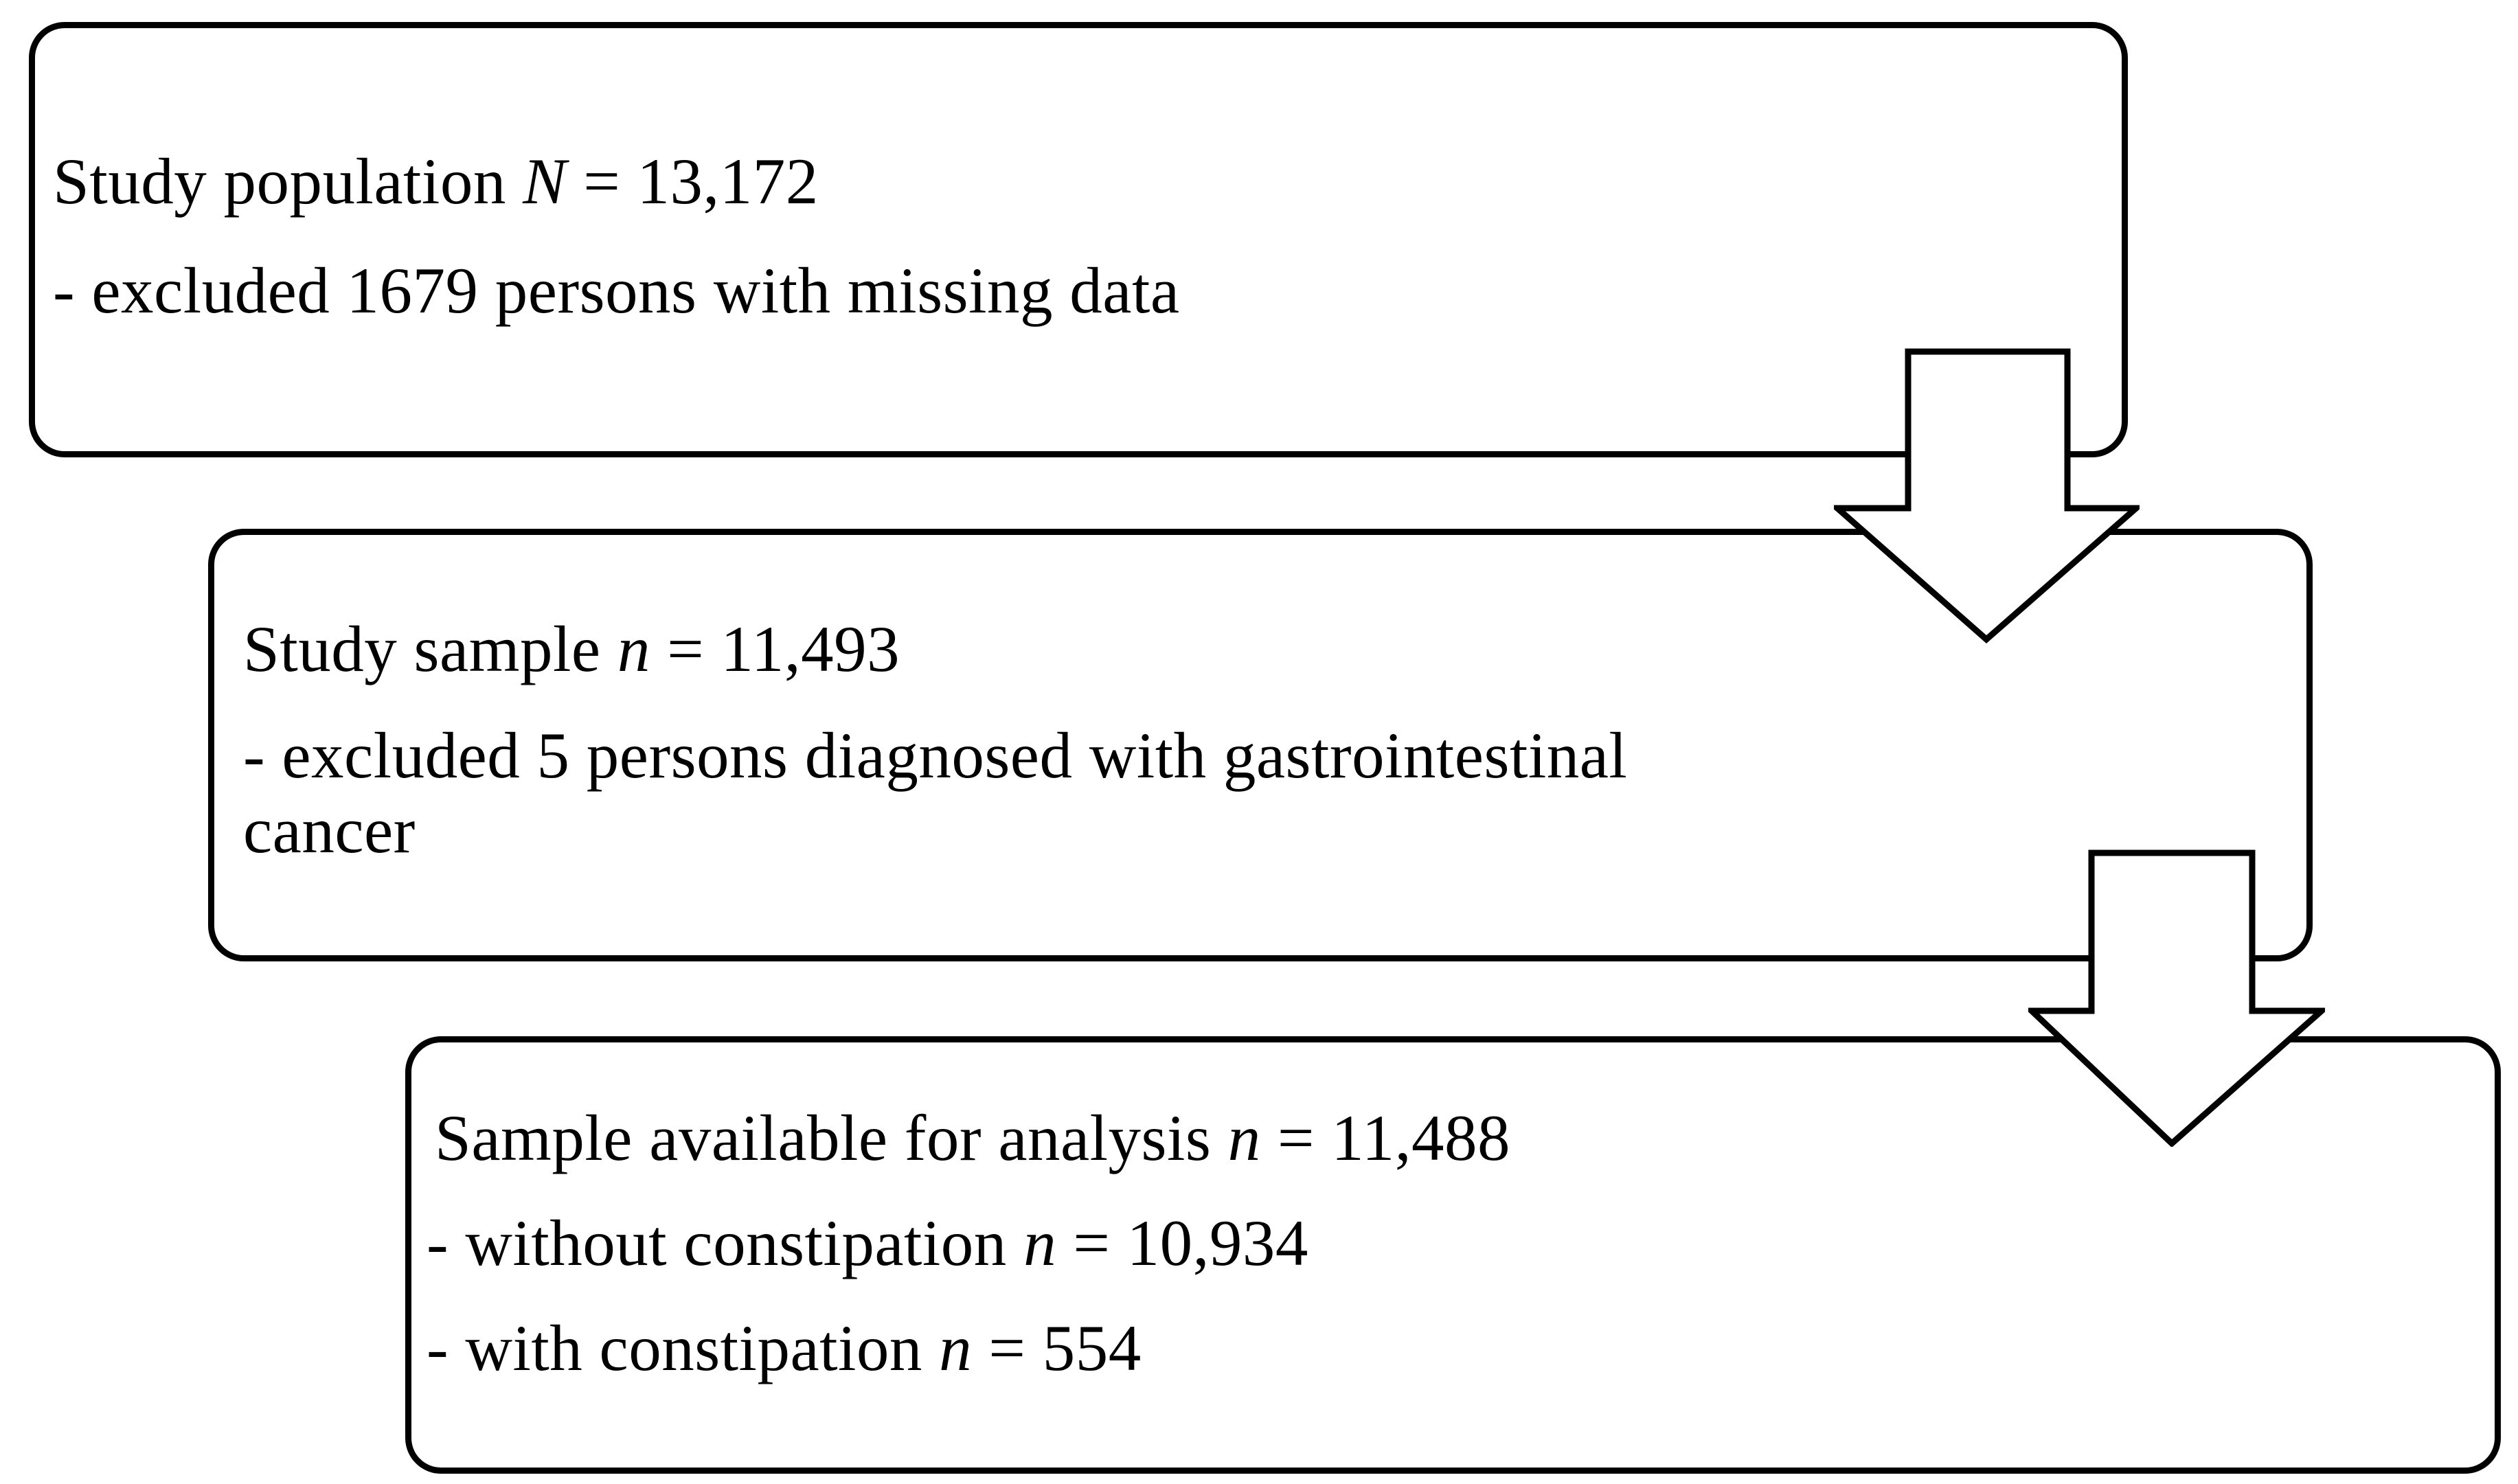  Describe the element at coordinates (972, 1138) in the screenshot. I see `box-sample-available-title: Sample available for analysis n = 11,488` at that location.